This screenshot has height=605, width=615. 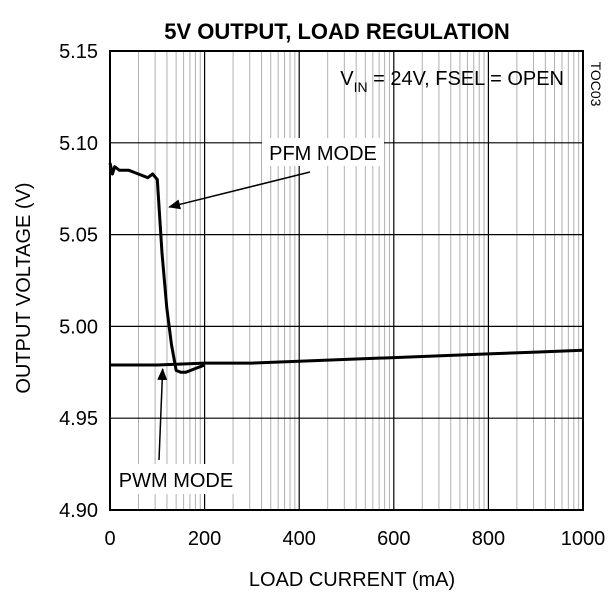 I want to click on annotation-pfm-label: PFM MODE, so click(x=323, y=154).